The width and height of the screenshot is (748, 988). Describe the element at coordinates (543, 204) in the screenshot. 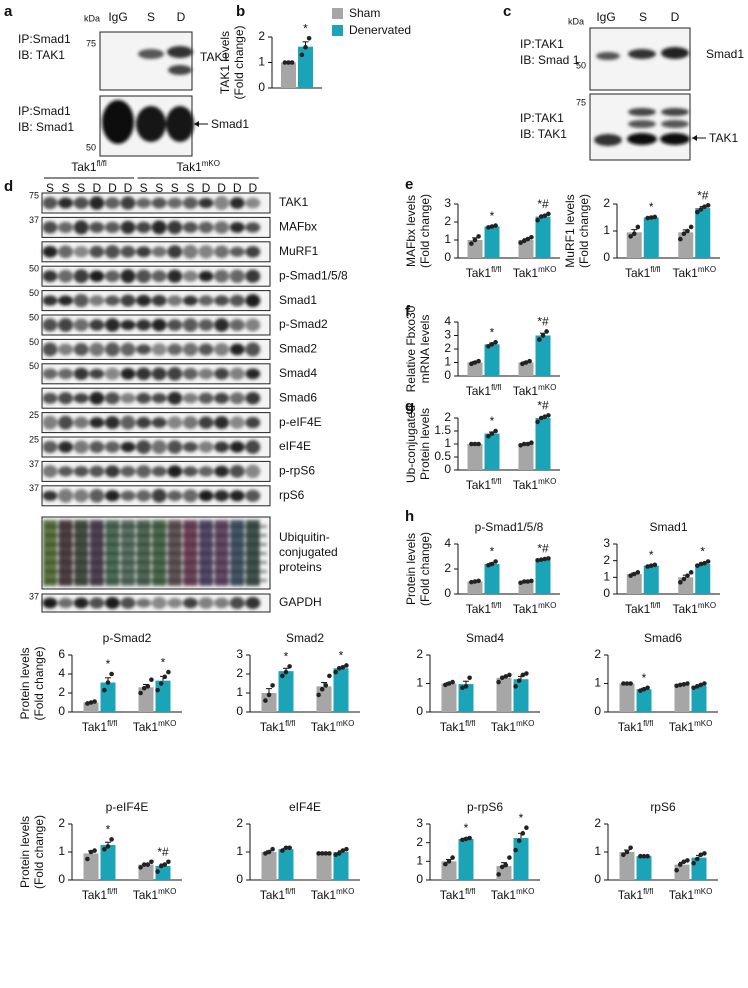

I see `significance-mark: *#` at that location.